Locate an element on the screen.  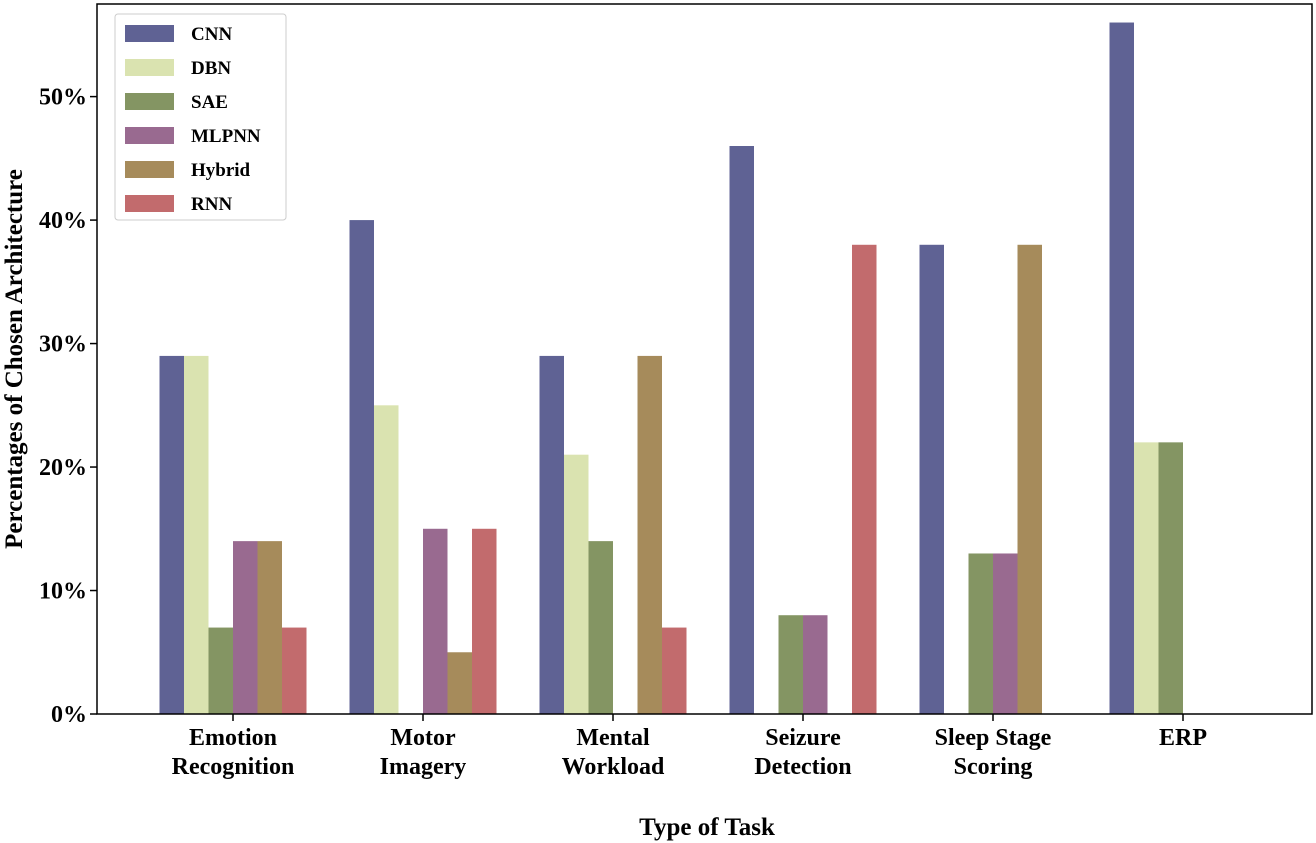
legend-swatch-hybrid is located at coordinates (149, 169).